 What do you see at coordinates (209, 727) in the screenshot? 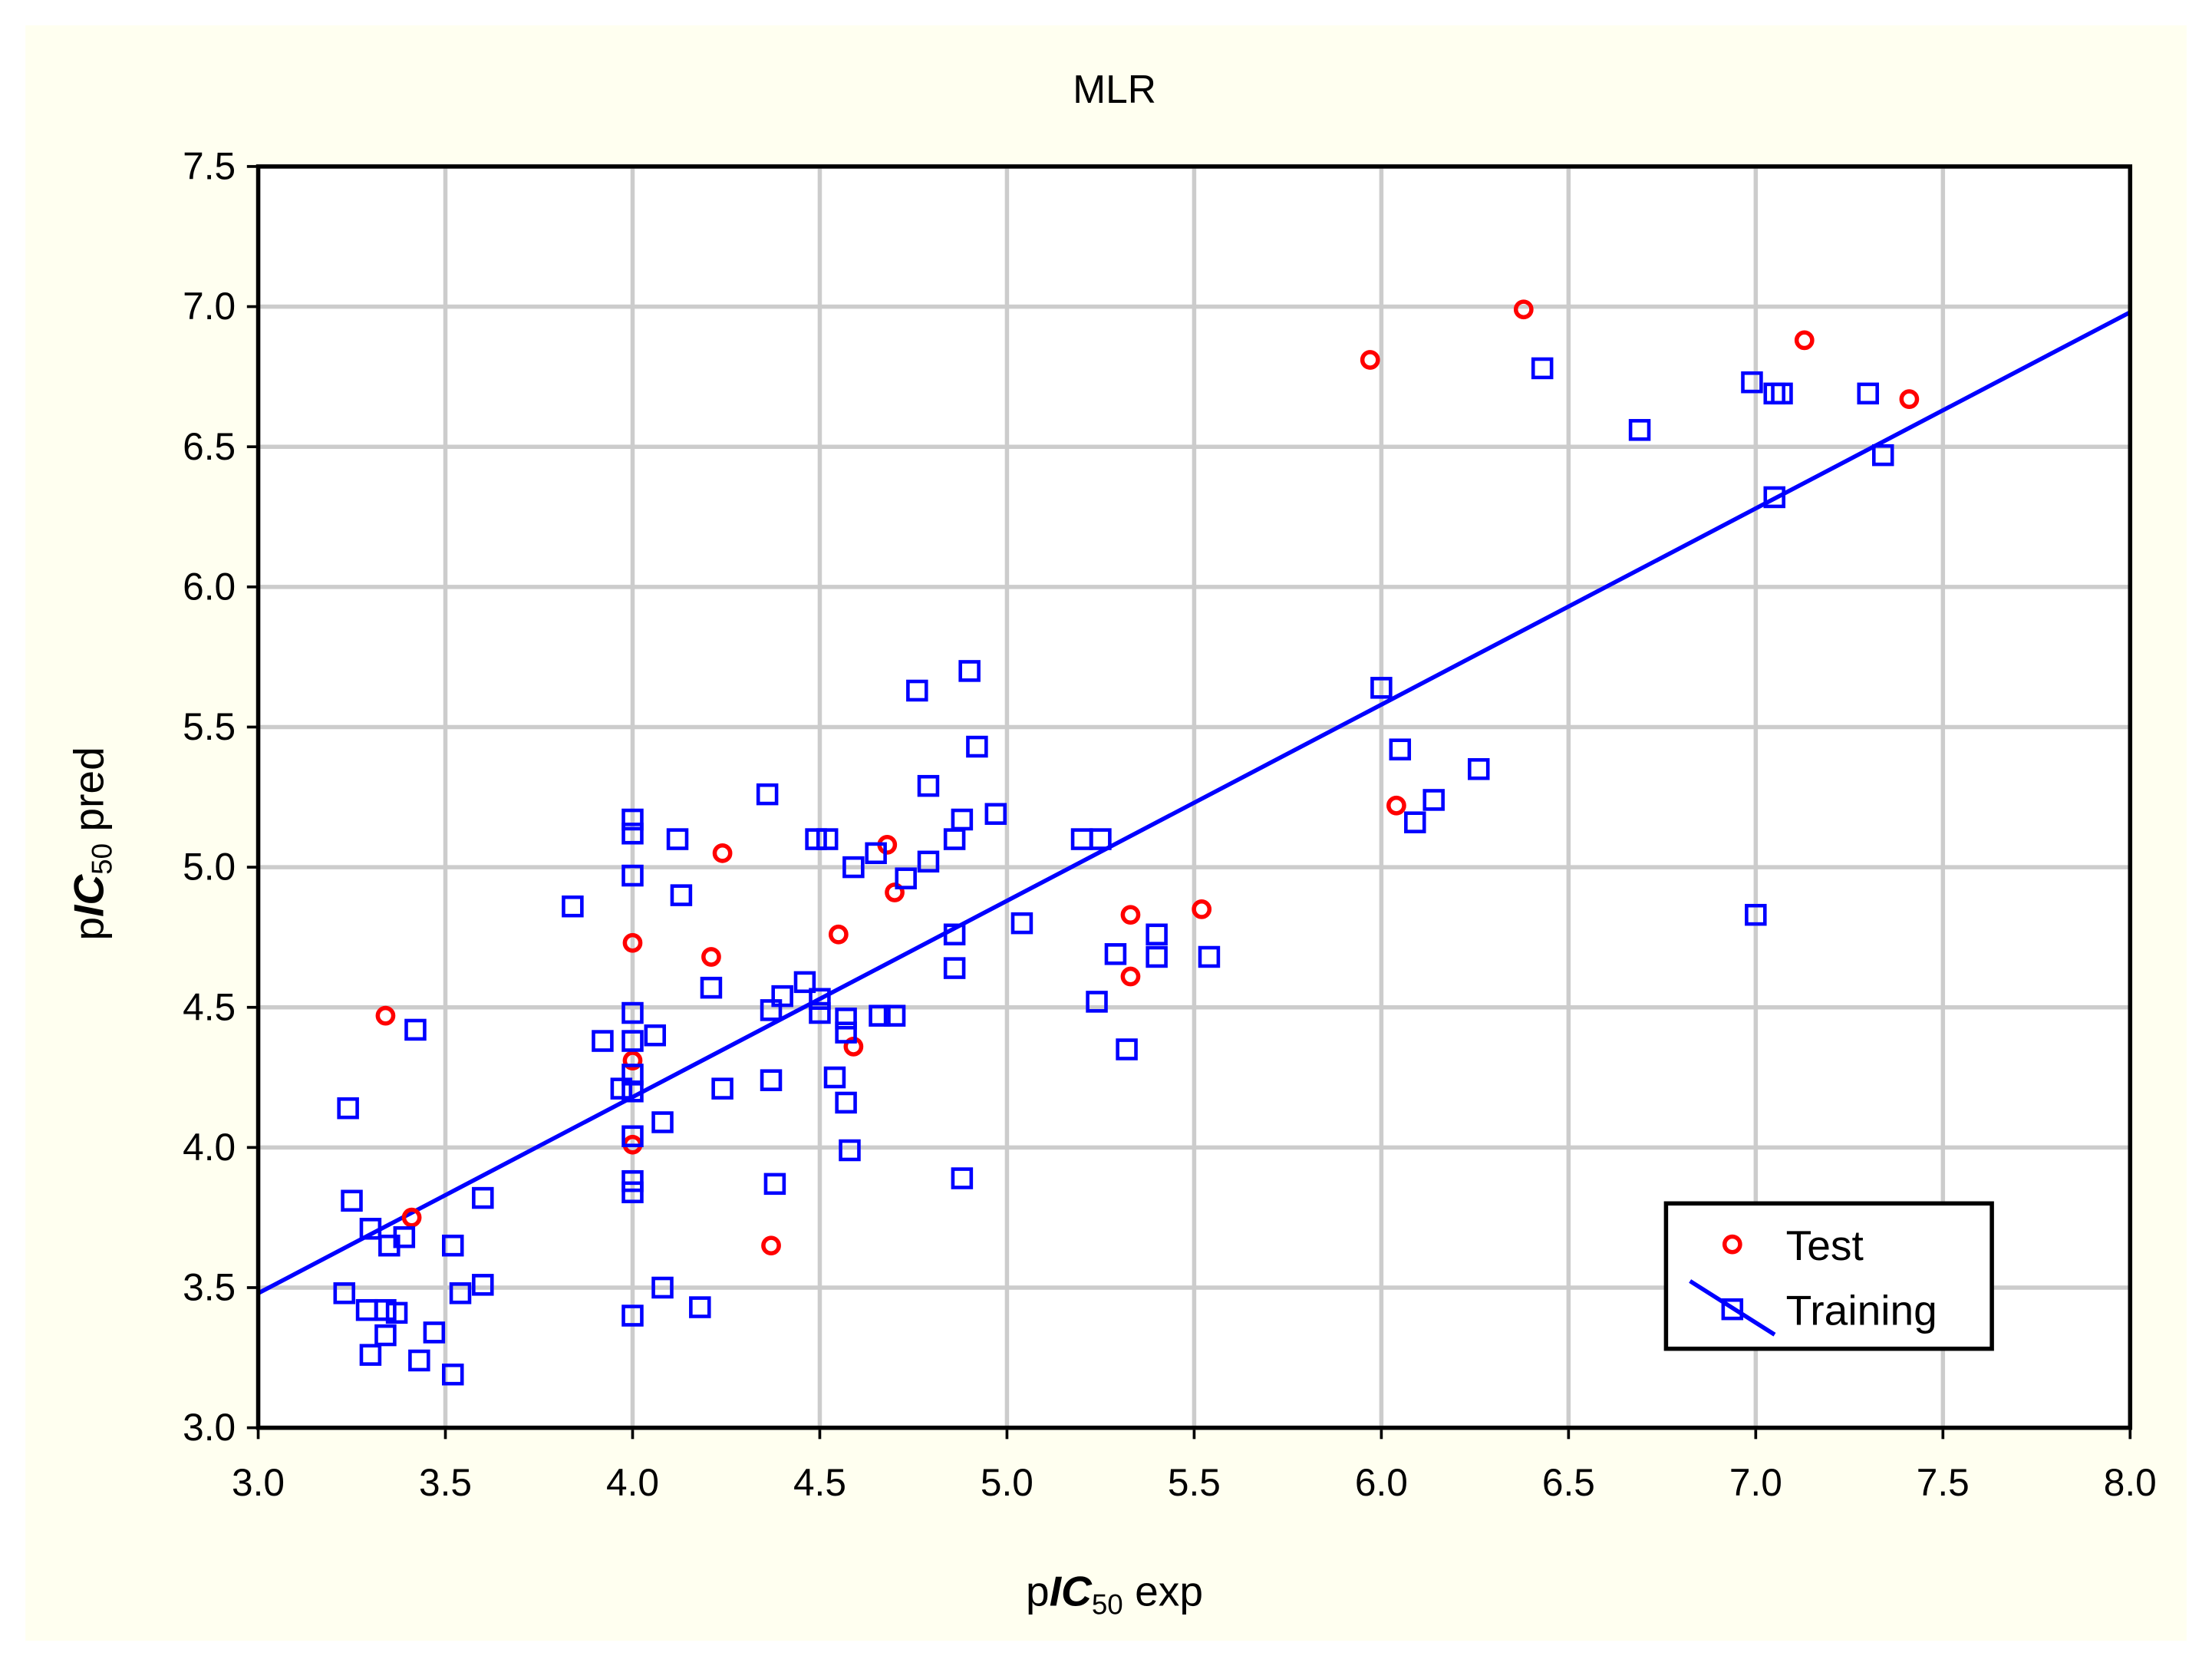
I see `y-tick-label: 5.5` at bounding box center [209, 727].